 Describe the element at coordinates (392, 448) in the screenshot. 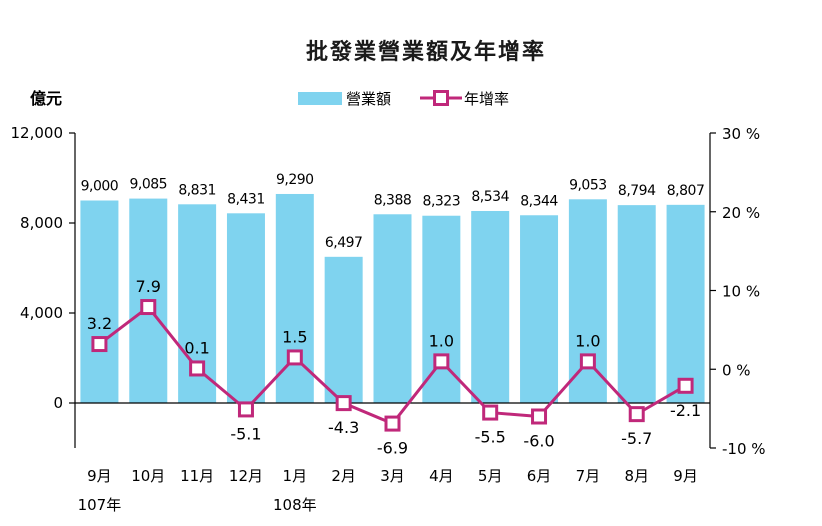

I see `rate-value-label: -6.9` at that location.